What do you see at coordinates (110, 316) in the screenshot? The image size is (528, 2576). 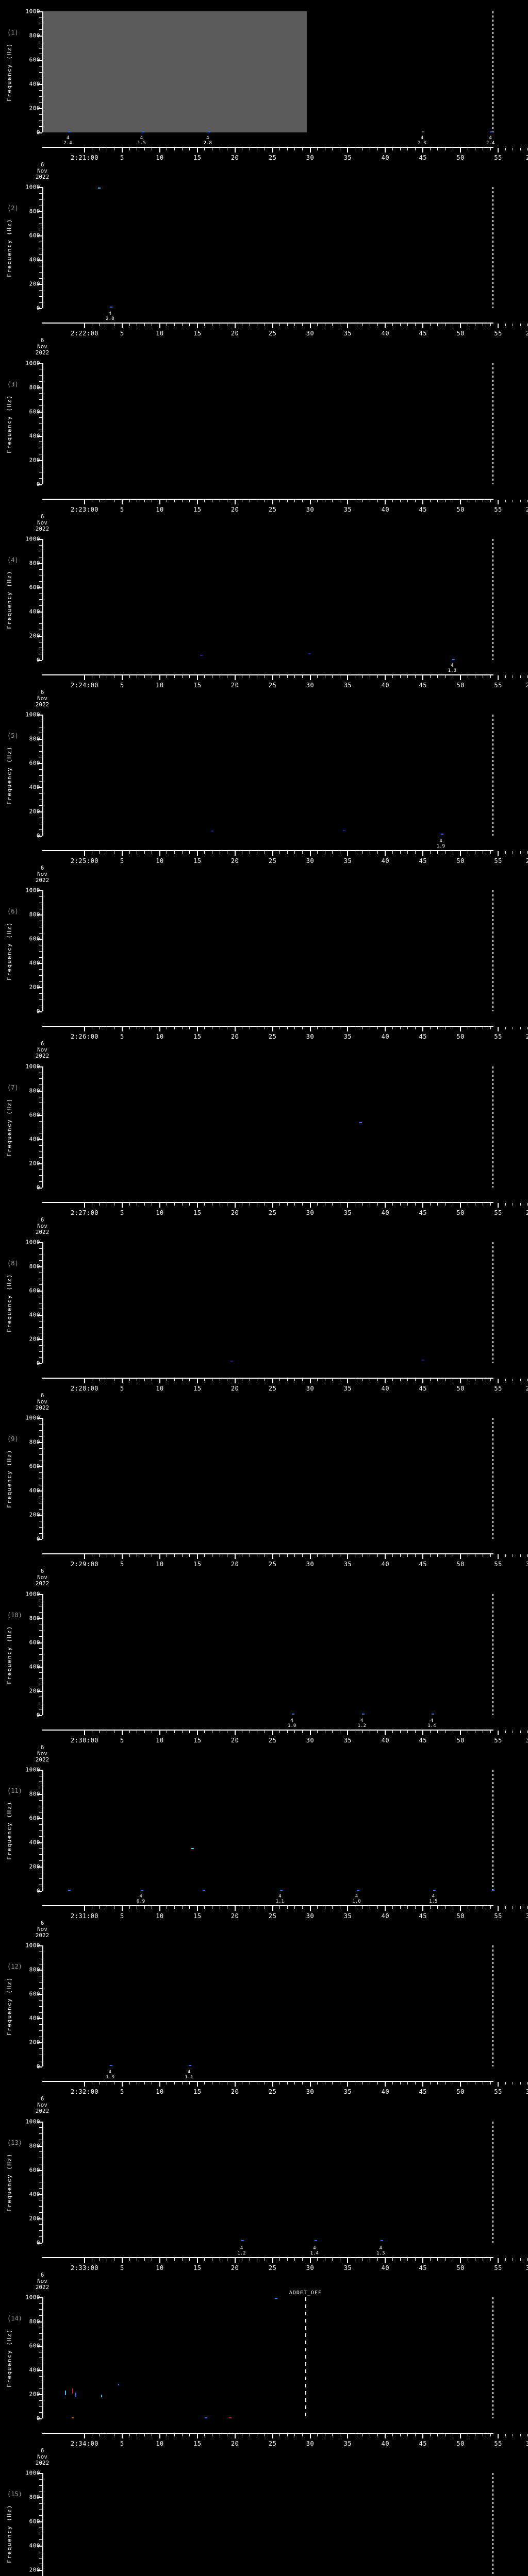 I see `detection-label: 4 2.8` at bounding box center [110, 316].